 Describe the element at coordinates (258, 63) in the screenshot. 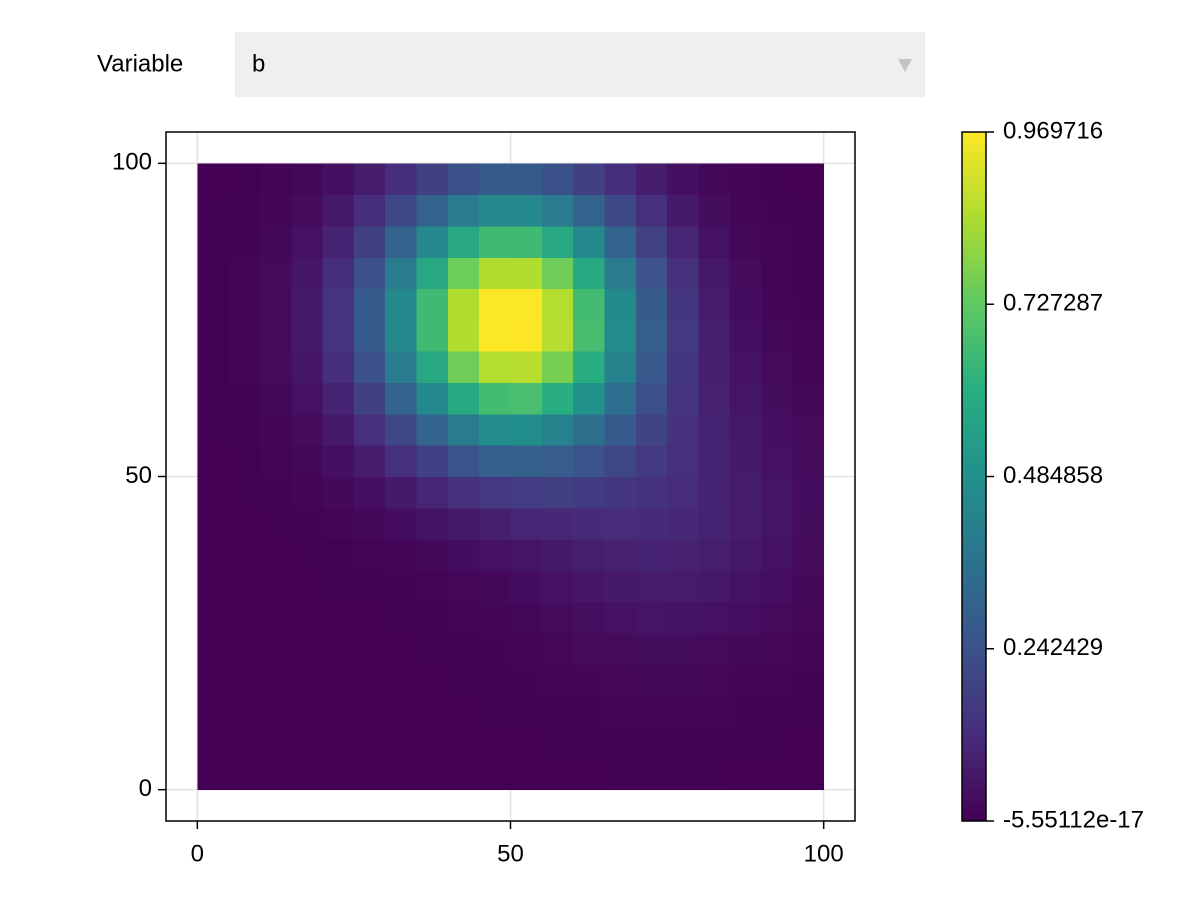

I see `dropdown-value: b` at that location.